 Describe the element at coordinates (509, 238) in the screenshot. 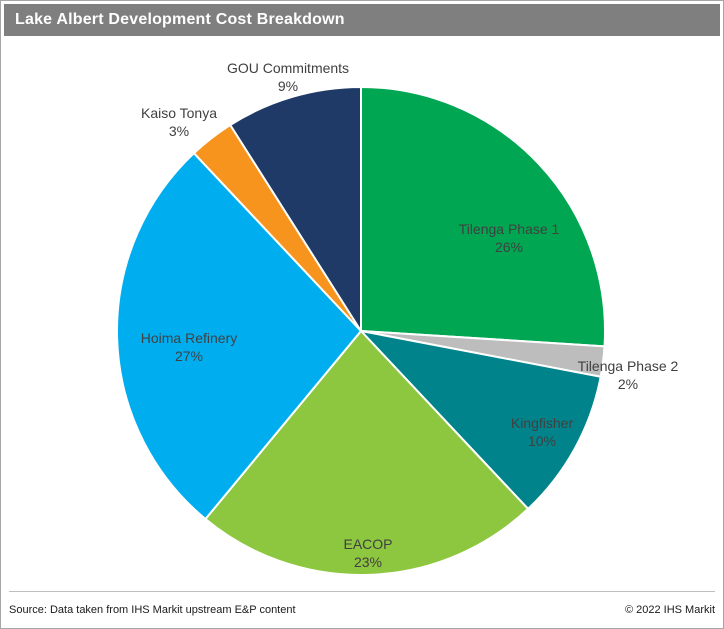

I see `slice-label-tilenga-phase-1: Tilenga Phase 1 26%` at that location.